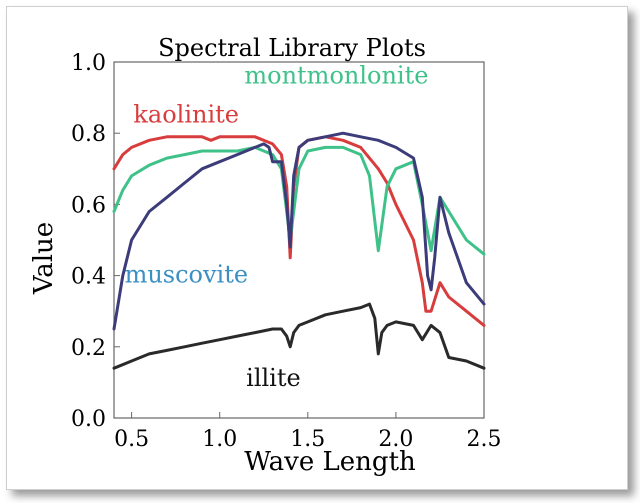 This screenshot has width=640, height=503. Describe the element at coordinates (88, 63) in the screenshot. I see `y-tick-label: 1.0` at that location.